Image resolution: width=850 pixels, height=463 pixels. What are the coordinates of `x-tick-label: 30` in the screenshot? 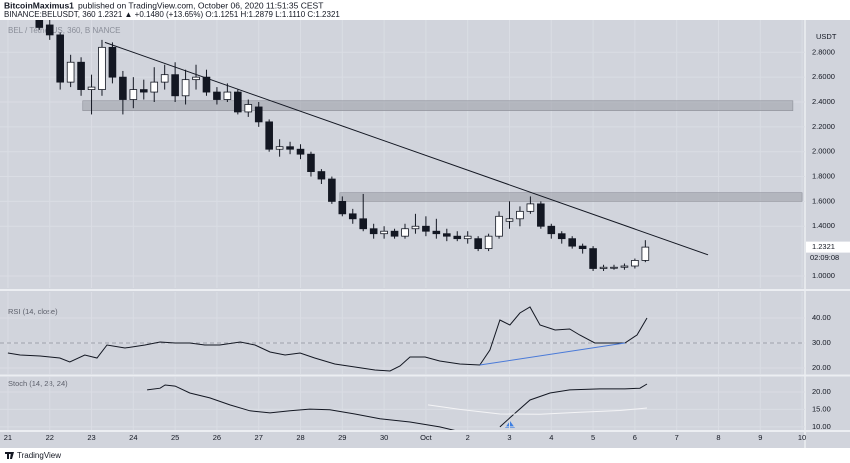 It's located at (384, 437).